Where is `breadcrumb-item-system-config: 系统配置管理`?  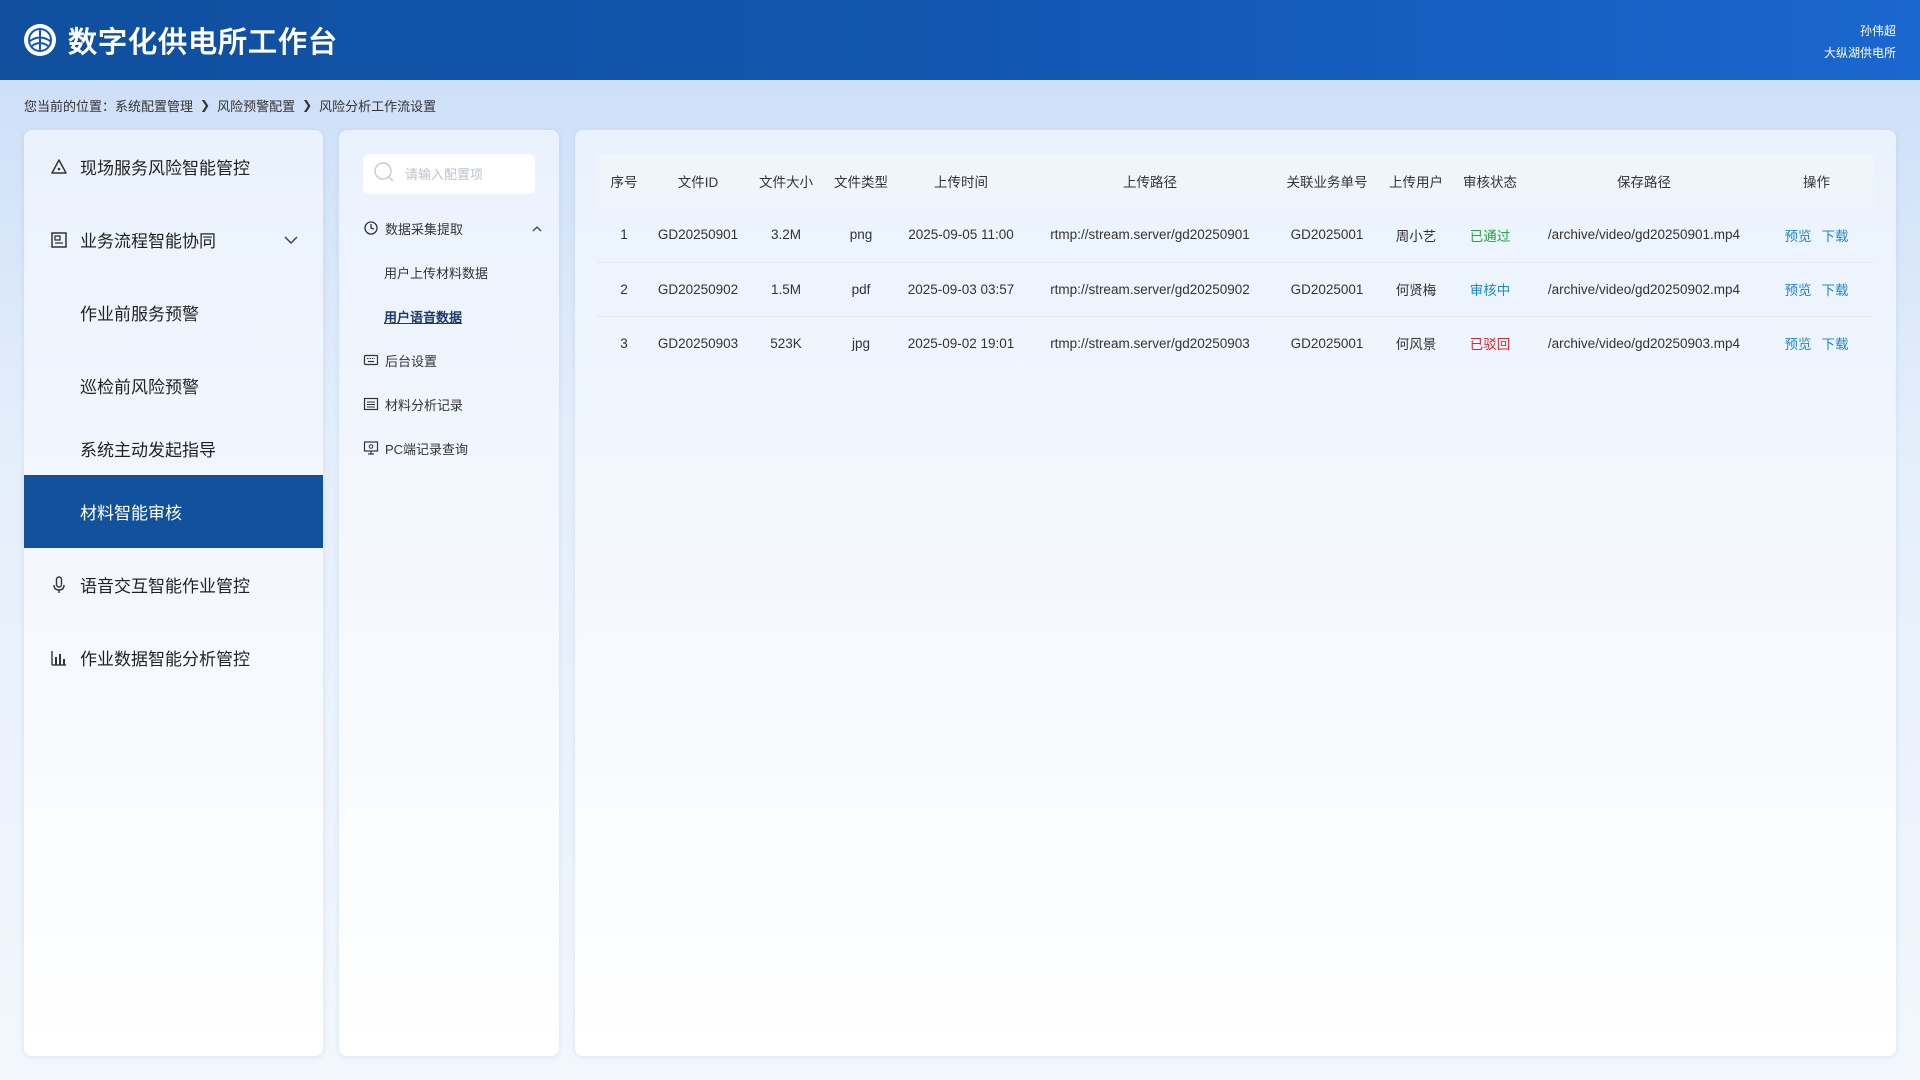
breadcrumb-item-system-config: 系统配置管理 is located at coordinates (154, 106).